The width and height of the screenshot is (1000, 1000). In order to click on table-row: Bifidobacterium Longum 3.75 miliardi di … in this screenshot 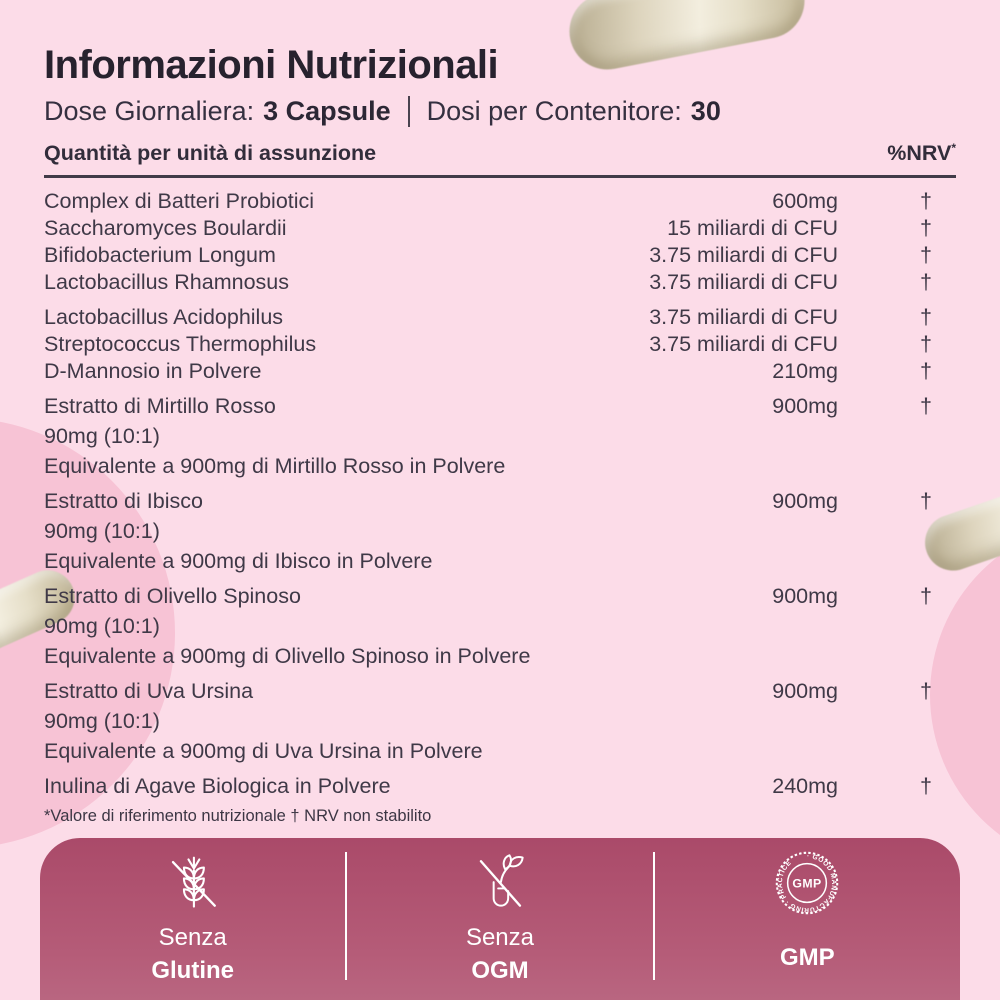, I will do `click(500, 255)`.